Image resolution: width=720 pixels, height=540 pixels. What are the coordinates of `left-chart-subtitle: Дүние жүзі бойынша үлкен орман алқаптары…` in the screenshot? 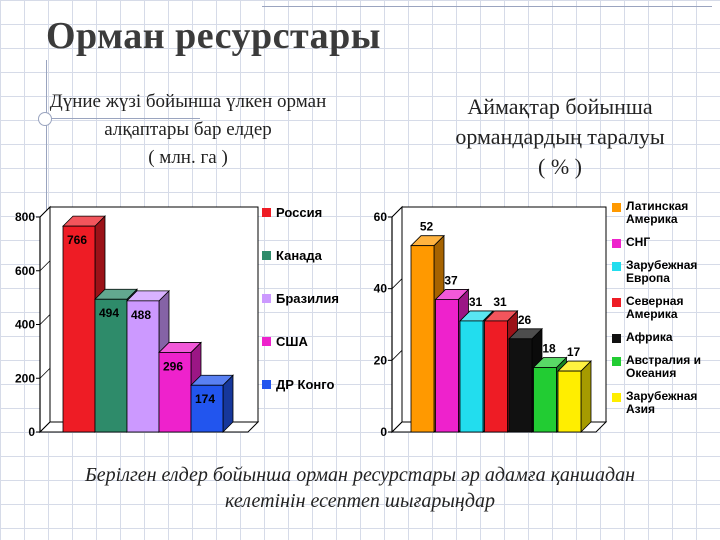 It's located at (188, 130).